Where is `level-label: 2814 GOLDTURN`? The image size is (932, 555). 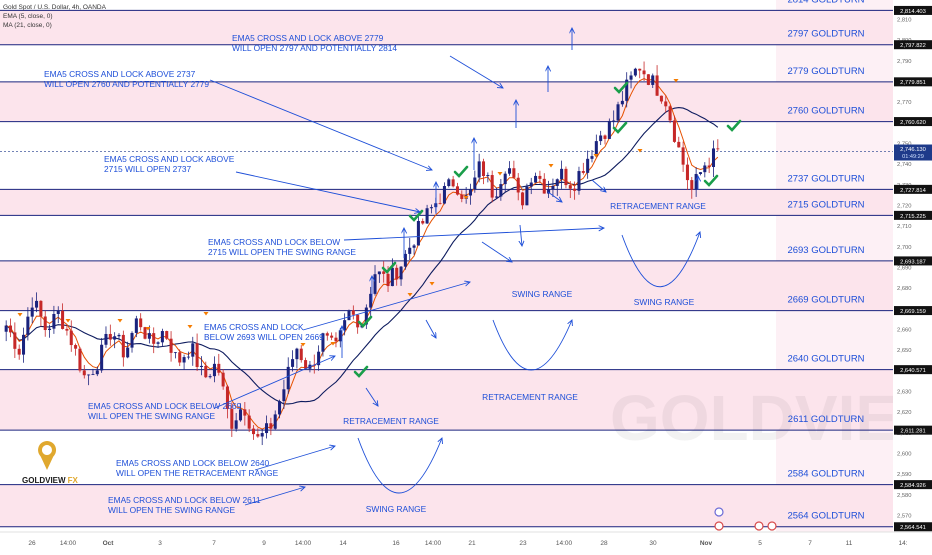 level-label: 2814 GOLDTURN is located at coordinates (825, 2).